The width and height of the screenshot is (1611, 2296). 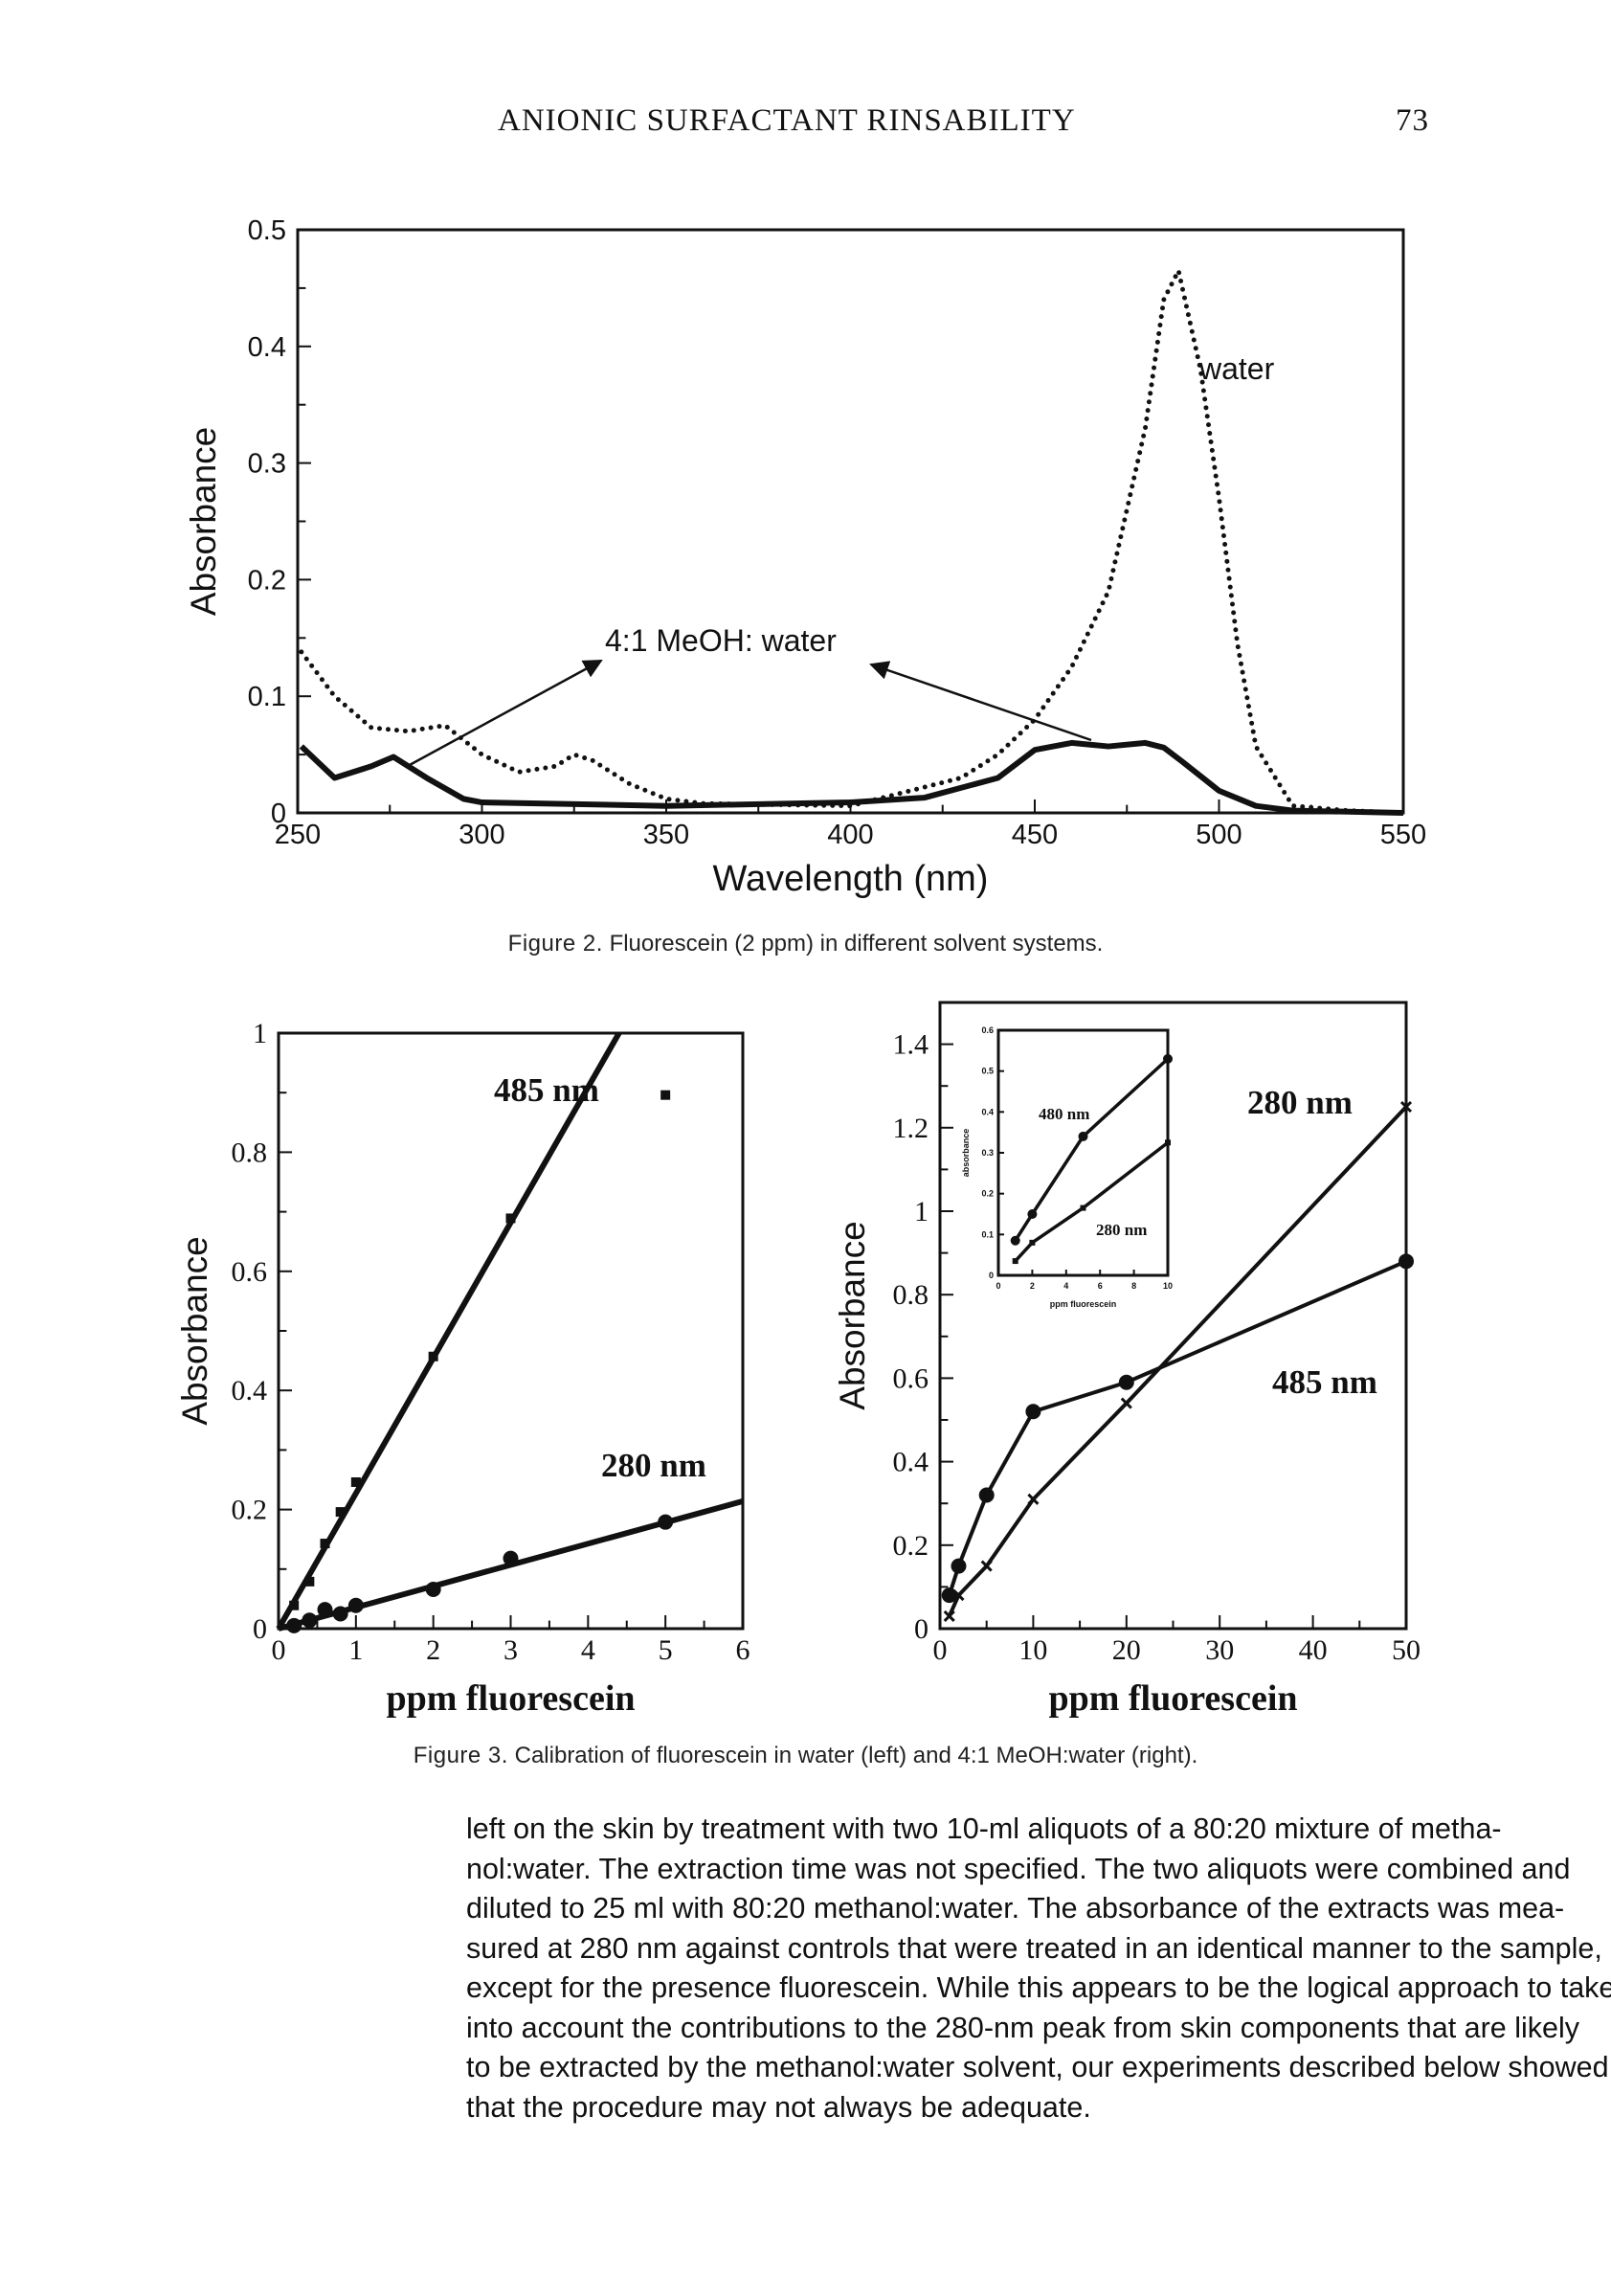 I want to click on inset-background, so click(x=1068, y=1175).